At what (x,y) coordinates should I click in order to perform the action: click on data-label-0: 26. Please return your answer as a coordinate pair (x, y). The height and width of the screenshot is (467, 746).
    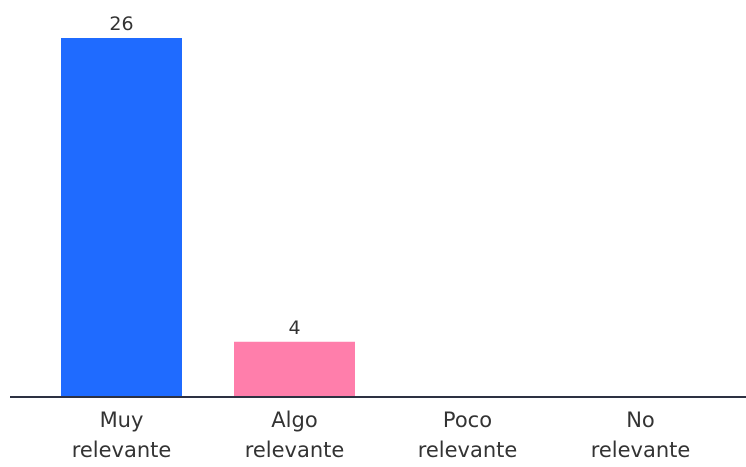
    Looking at the image, I should click on (121, 24).